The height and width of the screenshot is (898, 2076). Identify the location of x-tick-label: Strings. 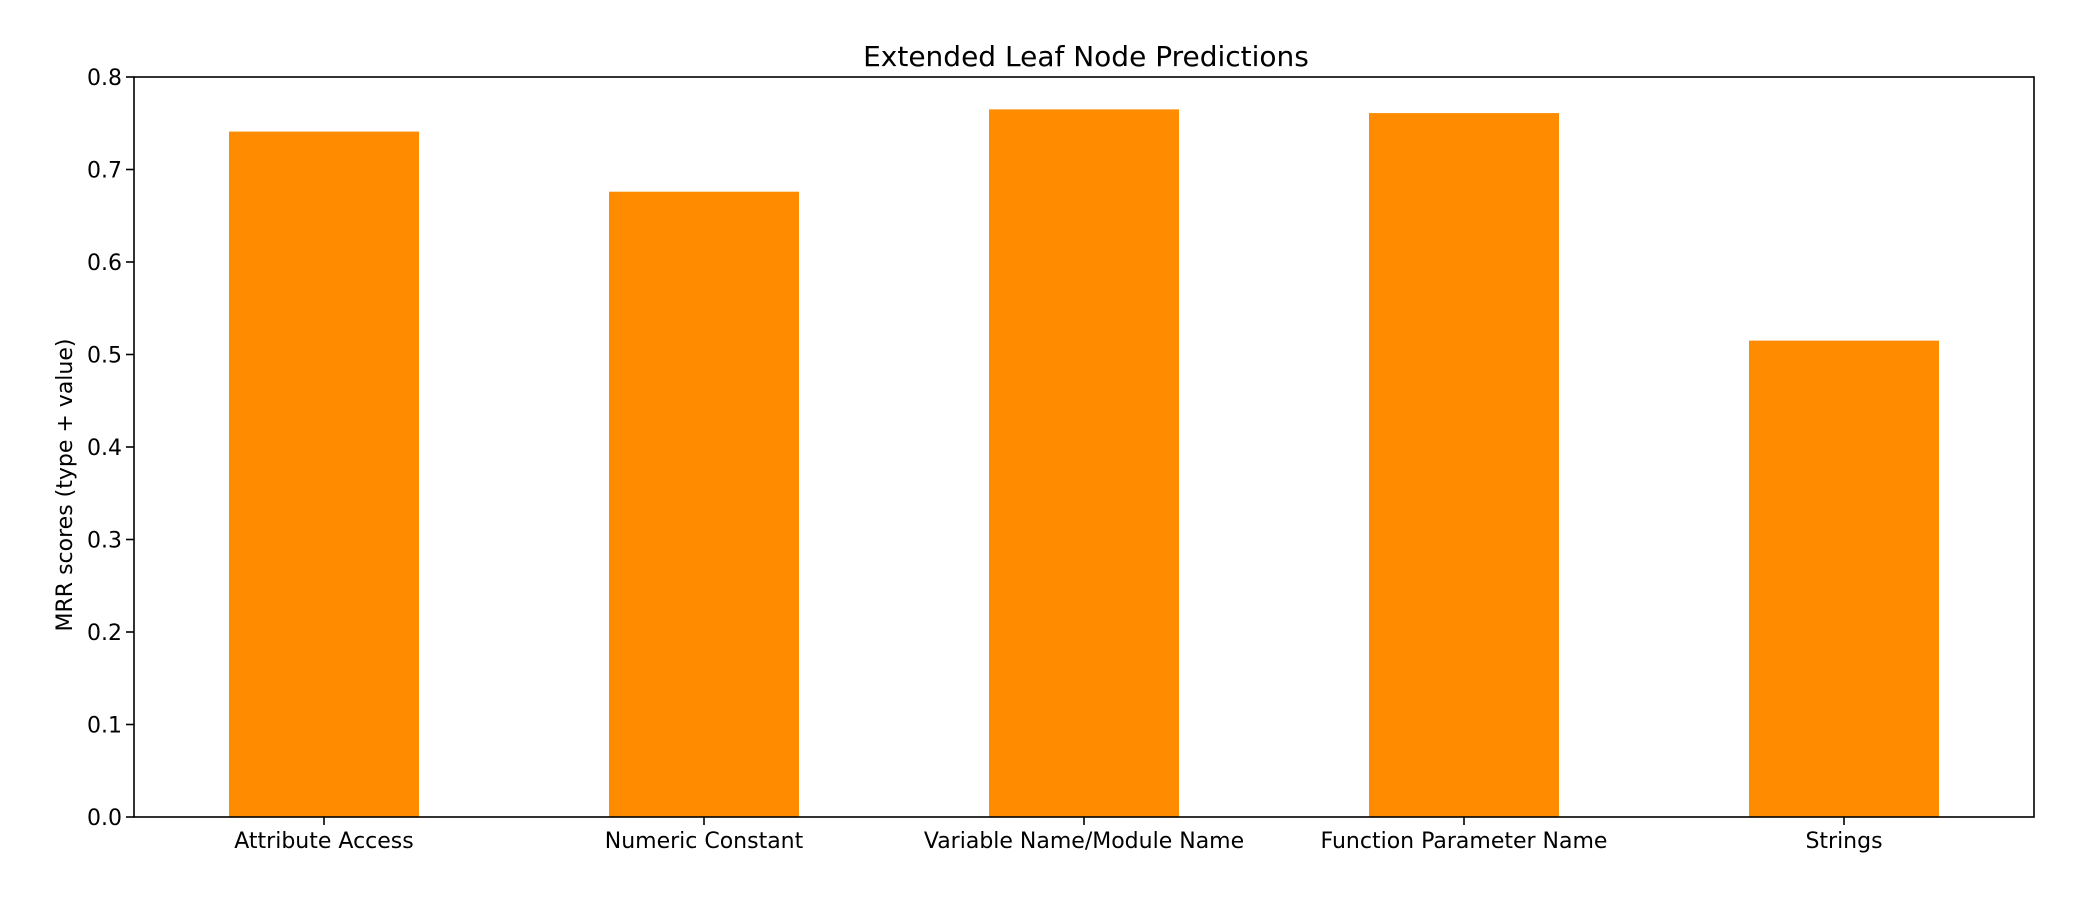
(1843, 841).